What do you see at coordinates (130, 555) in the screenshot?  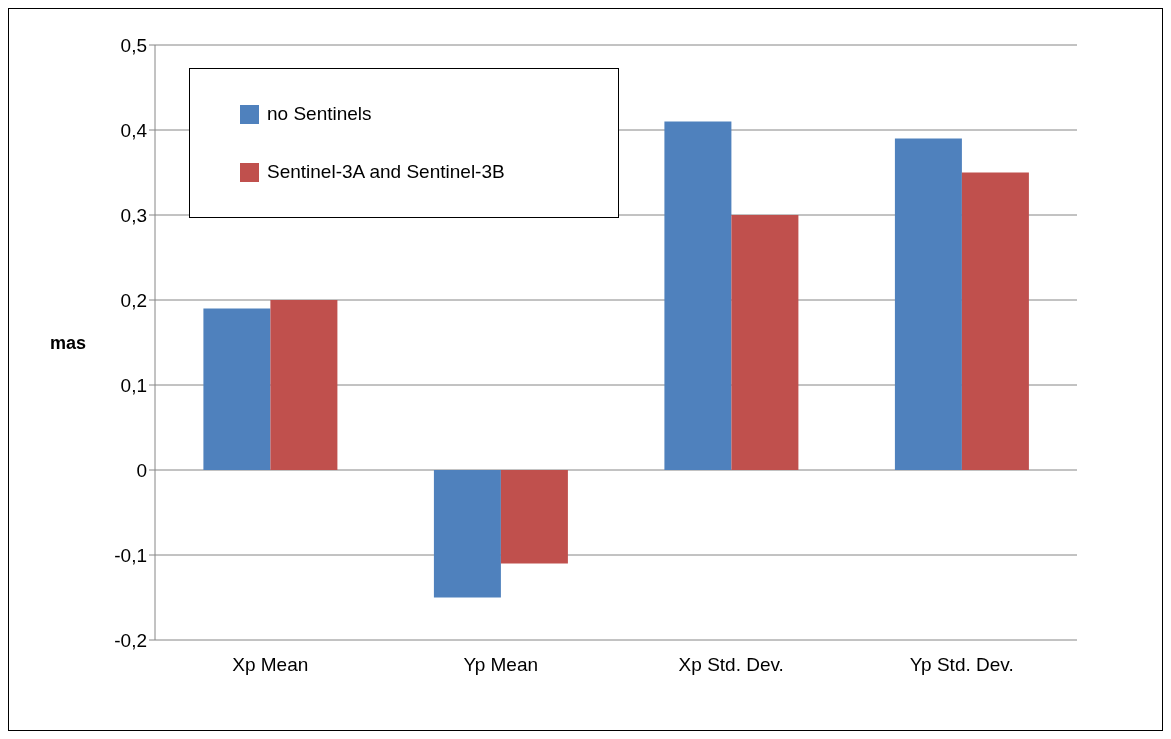 I see `y-tick-label: -0,1` at bounding box center [130, 555].